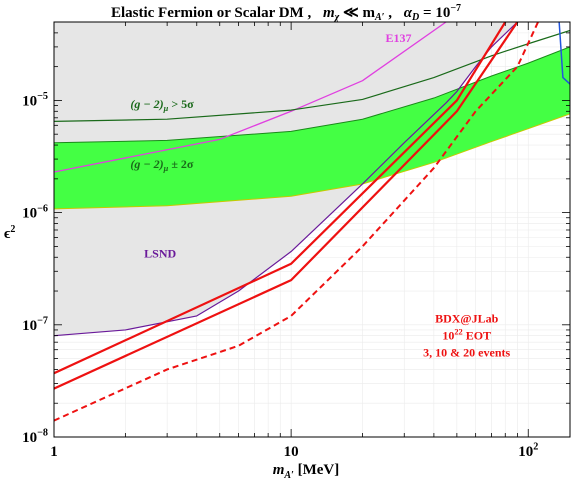 The height and width of the screenshot is (484, 572). Describe the element at coordinates (466, 334) in the screenshot. I see `annotation-bdx2: 1022 EOT` at that location.